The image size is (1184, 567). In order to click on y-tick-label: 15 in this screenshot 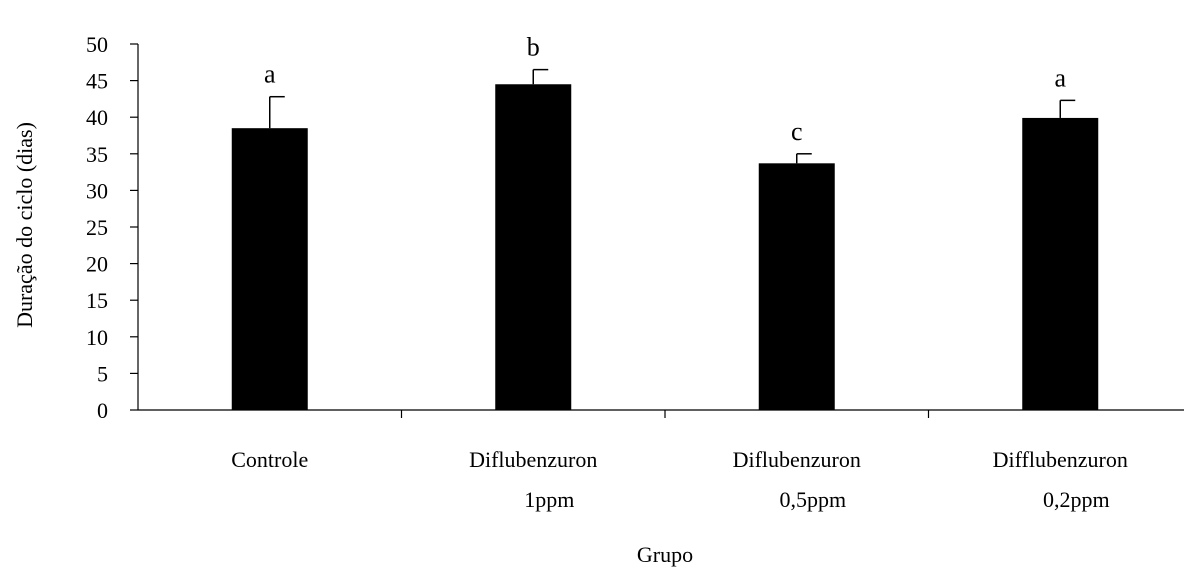, I will do `click(97, 300)`.